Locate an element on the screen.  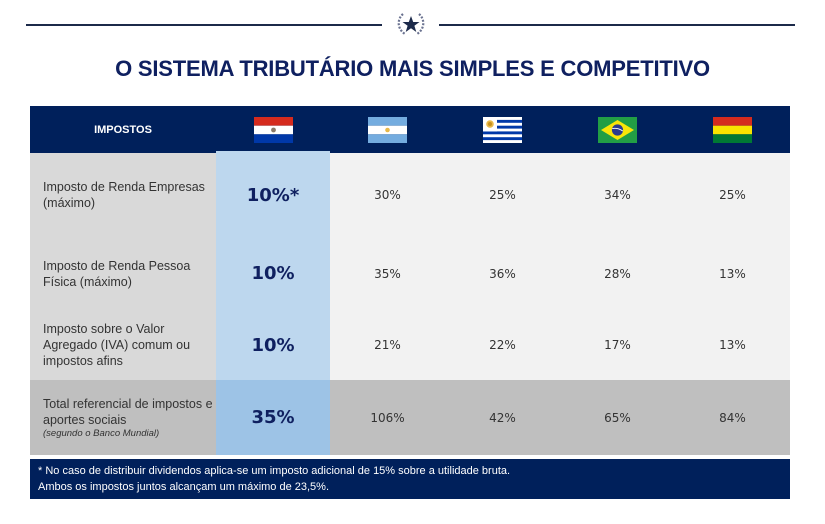
value-brazil: 34% is located at coordinates (617, 195).